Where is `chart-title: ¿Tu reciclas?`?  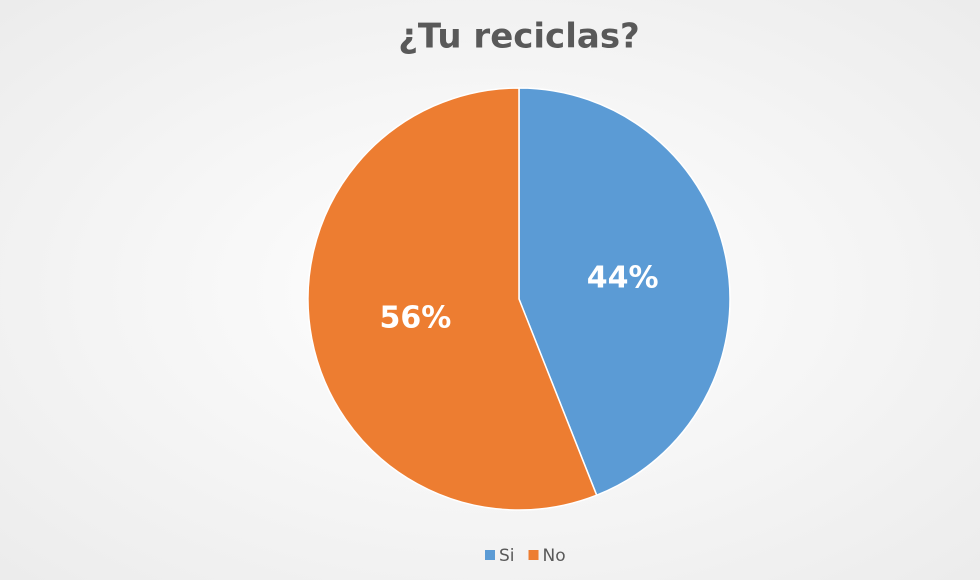 chart-title: ¿Tu reciclas? is located at coordinates (519, 37).